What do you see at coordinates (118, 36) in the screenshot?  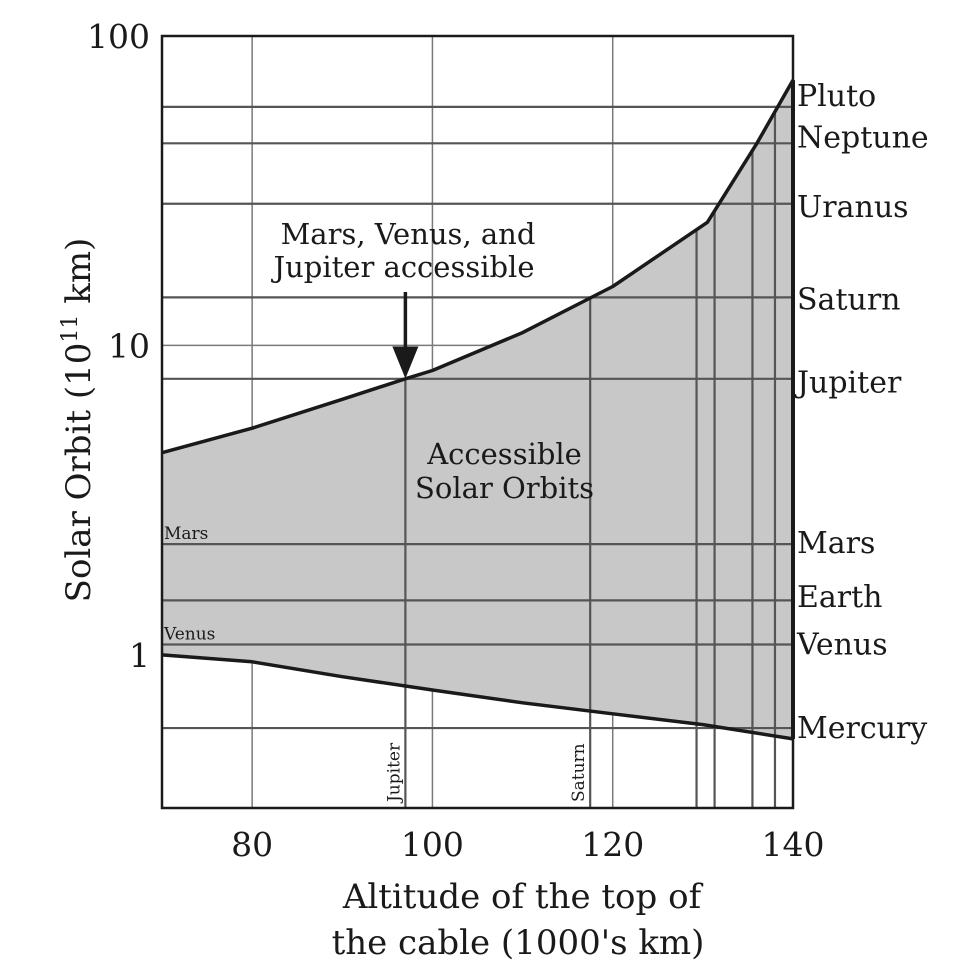 I see `y-tick-label-100: 100` at bounding box center [118, 36].